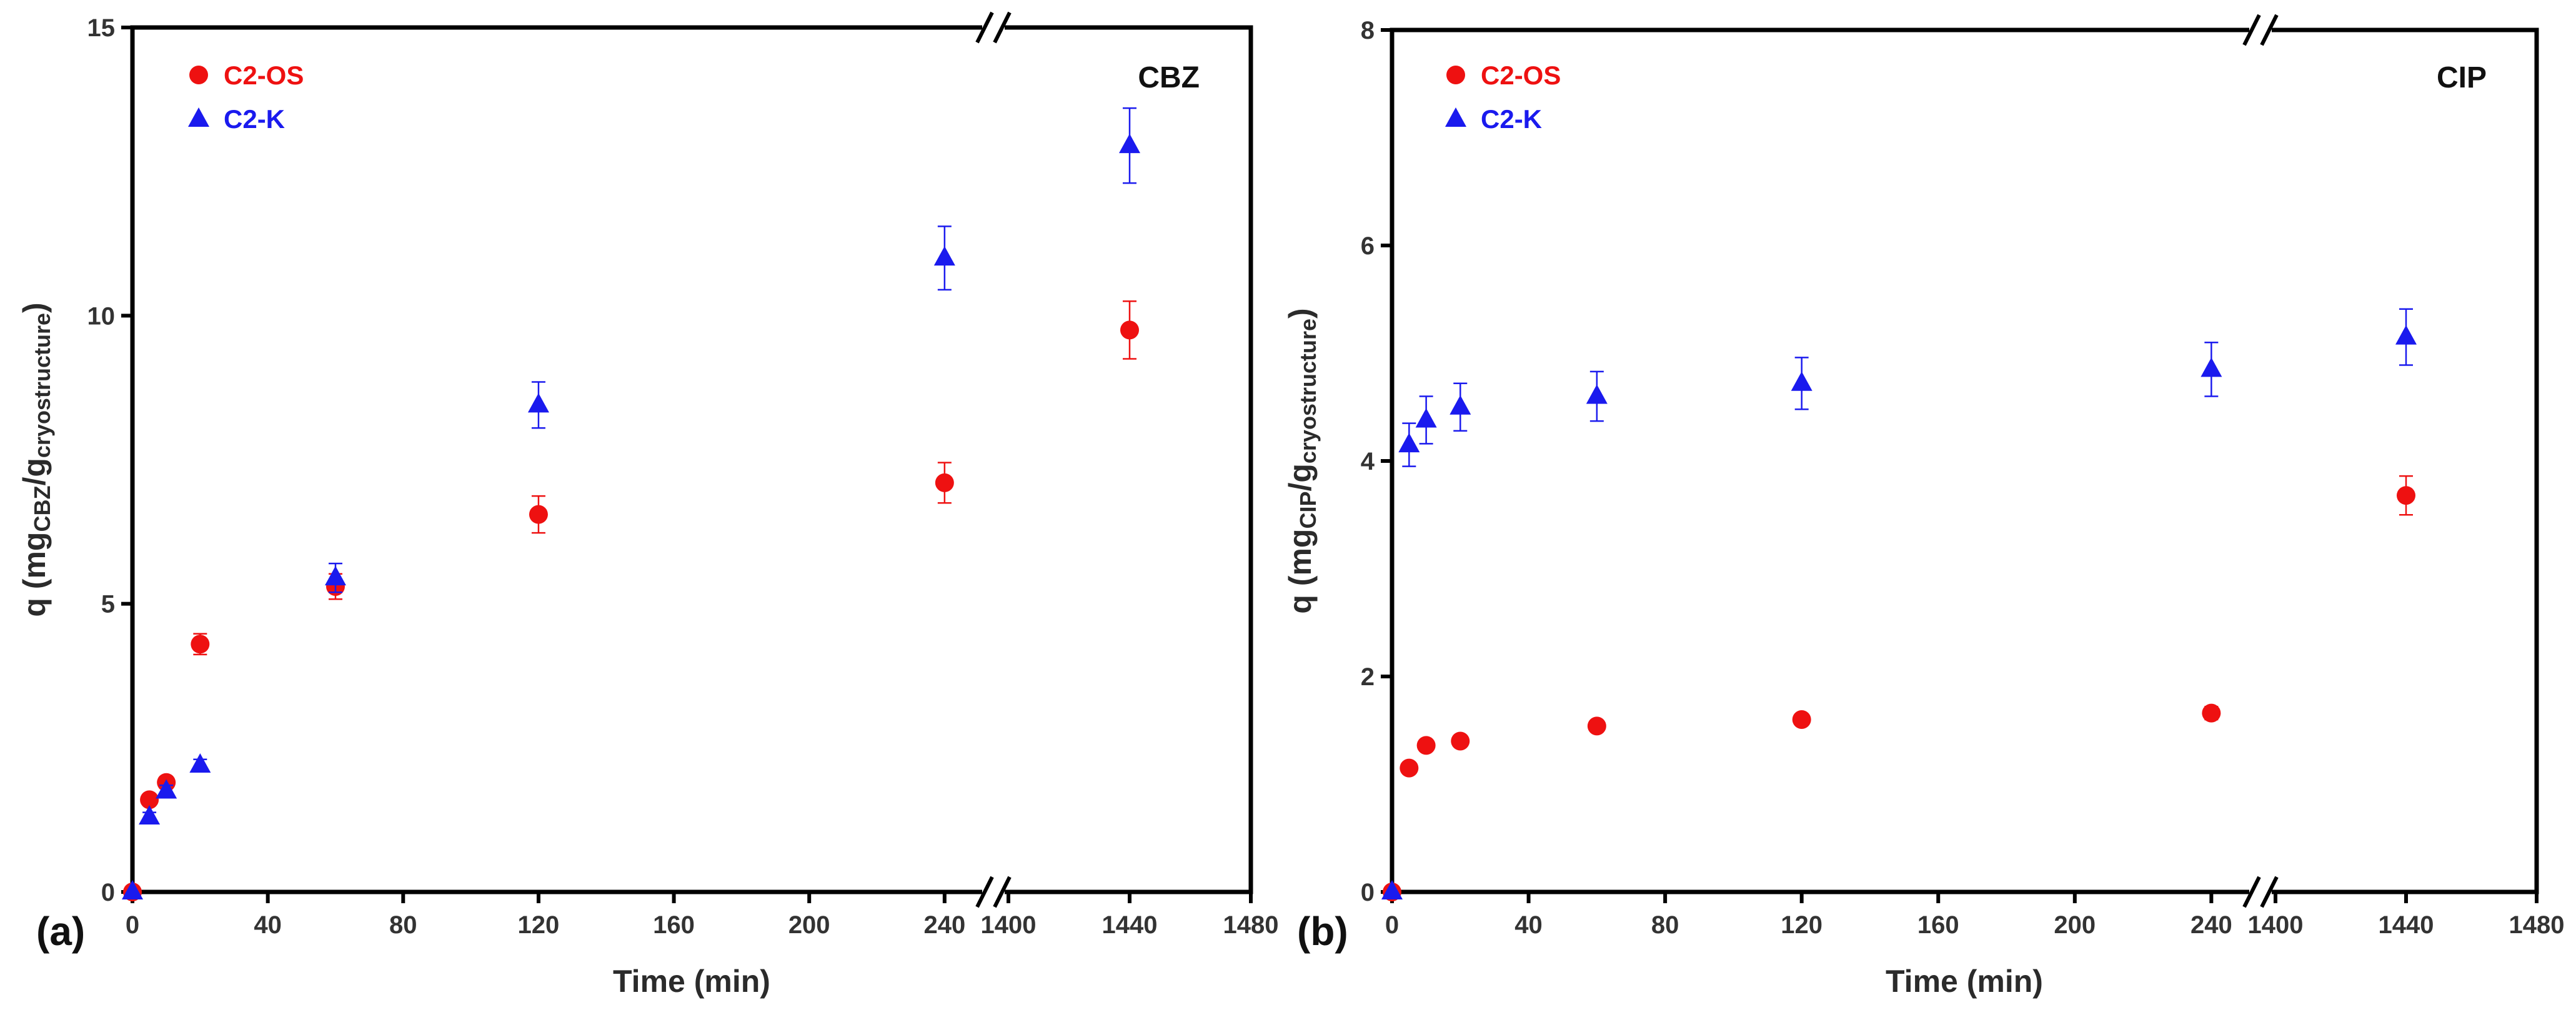  Describe the element at coordinates (1368, 677) in the screenshot. I see `y-tick-label: 2` at that location.